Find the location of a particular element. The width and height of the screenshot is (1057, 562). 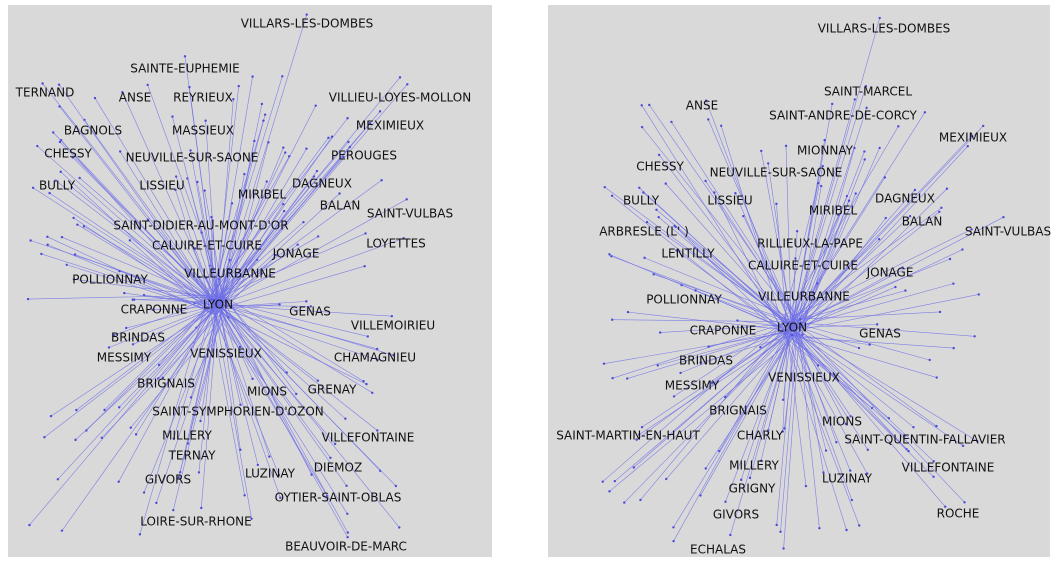

node-label: MESSIMY is located at coordinates (692, 386).